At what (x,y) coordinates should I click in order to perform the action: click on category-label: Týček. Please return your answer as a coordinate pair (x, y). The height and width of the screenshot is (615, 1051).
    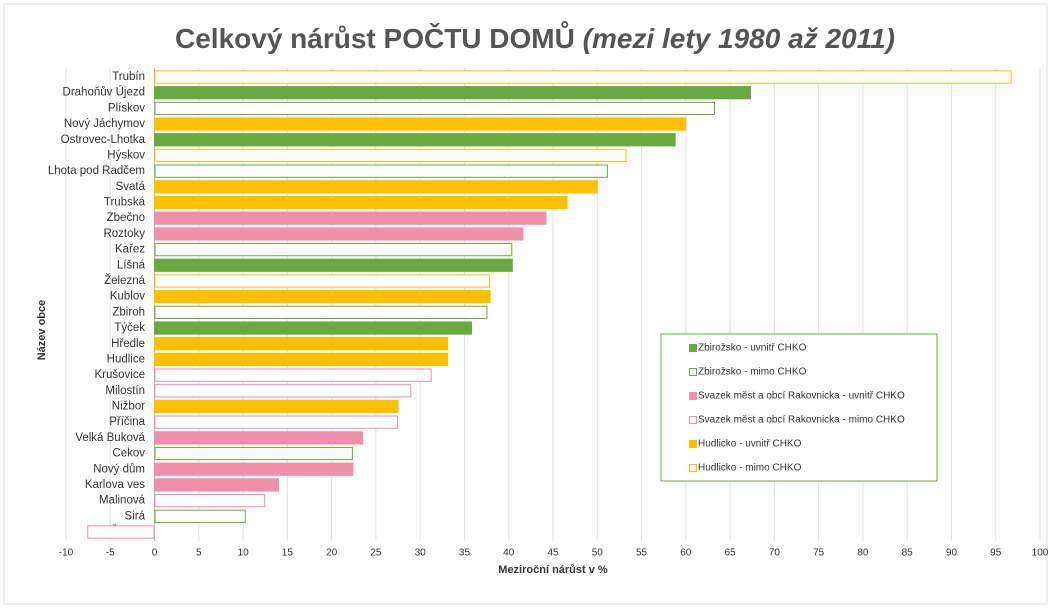
    Looking at the image, I should click on (129, 328).